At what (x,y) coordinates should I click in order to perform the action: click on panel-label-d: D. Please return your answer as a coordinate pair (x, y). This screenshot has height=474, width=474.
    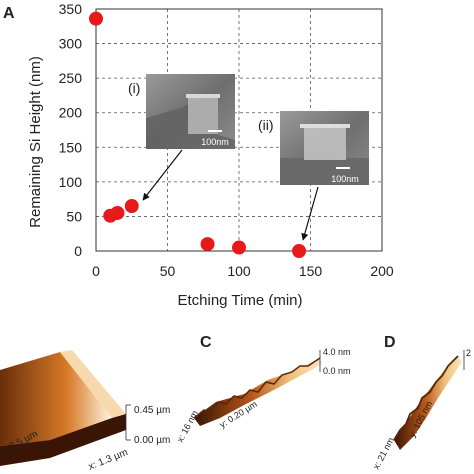
    Looking at the image, I should click on (390, 342).